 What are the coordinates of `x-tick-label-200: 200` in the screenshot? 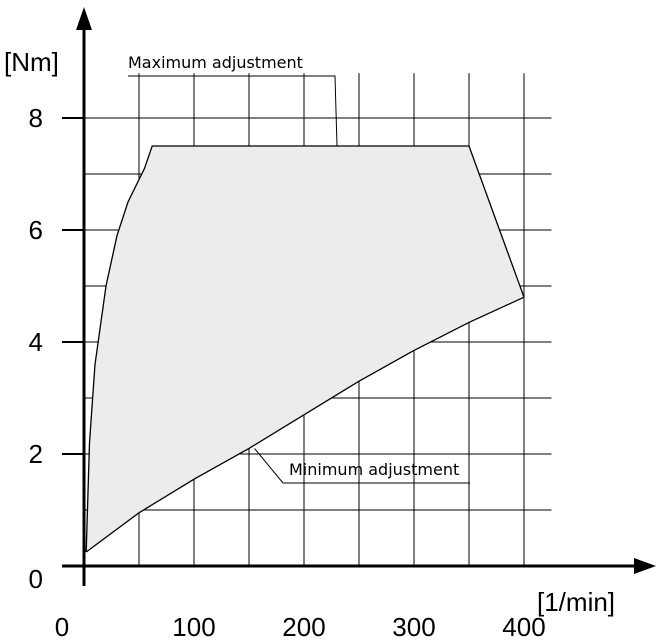 It's located at (303, 626).